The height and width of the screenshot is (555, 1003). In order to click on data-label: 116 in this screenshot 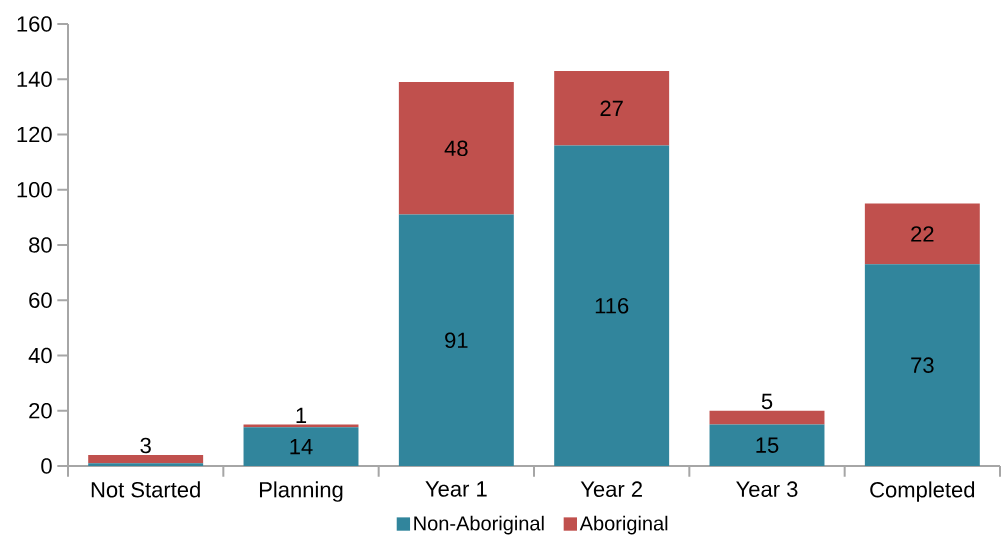, I will do `click(612, 305)`.